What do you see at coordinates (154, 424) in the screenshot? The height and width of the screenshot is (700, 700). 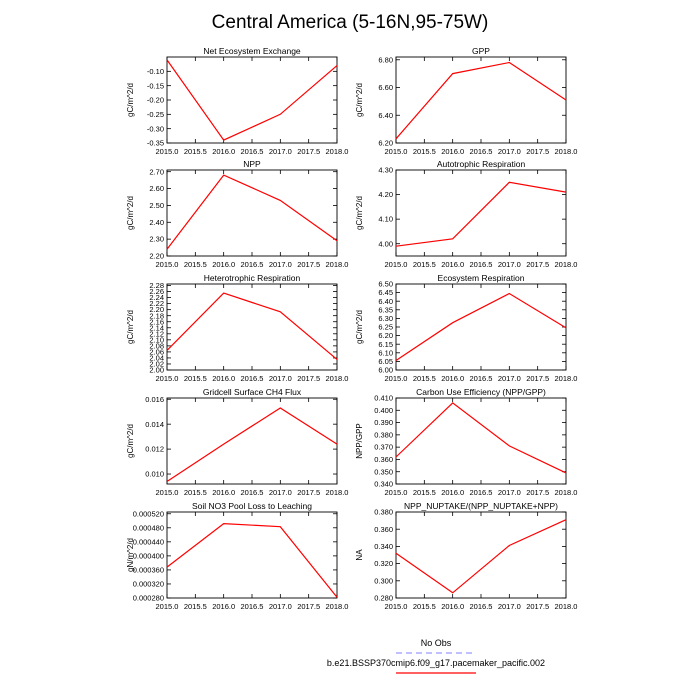 I see `y-tick-label: 0.014` at bounding box center [154, 424].